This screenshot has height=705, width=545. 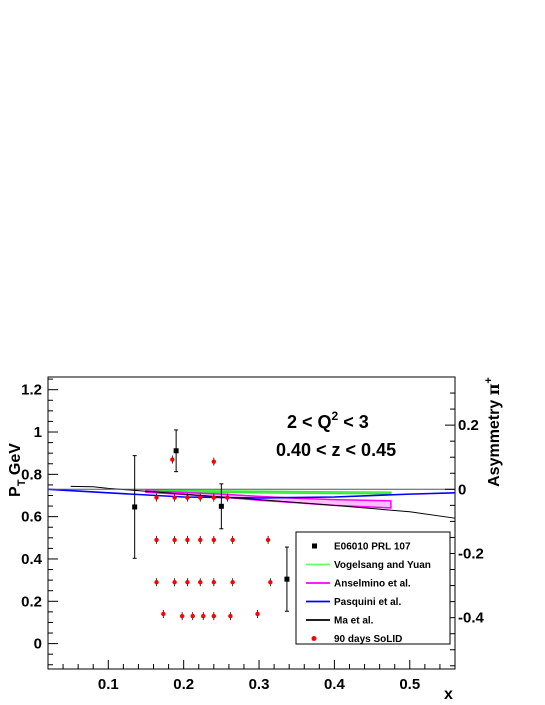 I want to click on legend-label-ma-et-al: Ma et al., so click(x=354, y=621).